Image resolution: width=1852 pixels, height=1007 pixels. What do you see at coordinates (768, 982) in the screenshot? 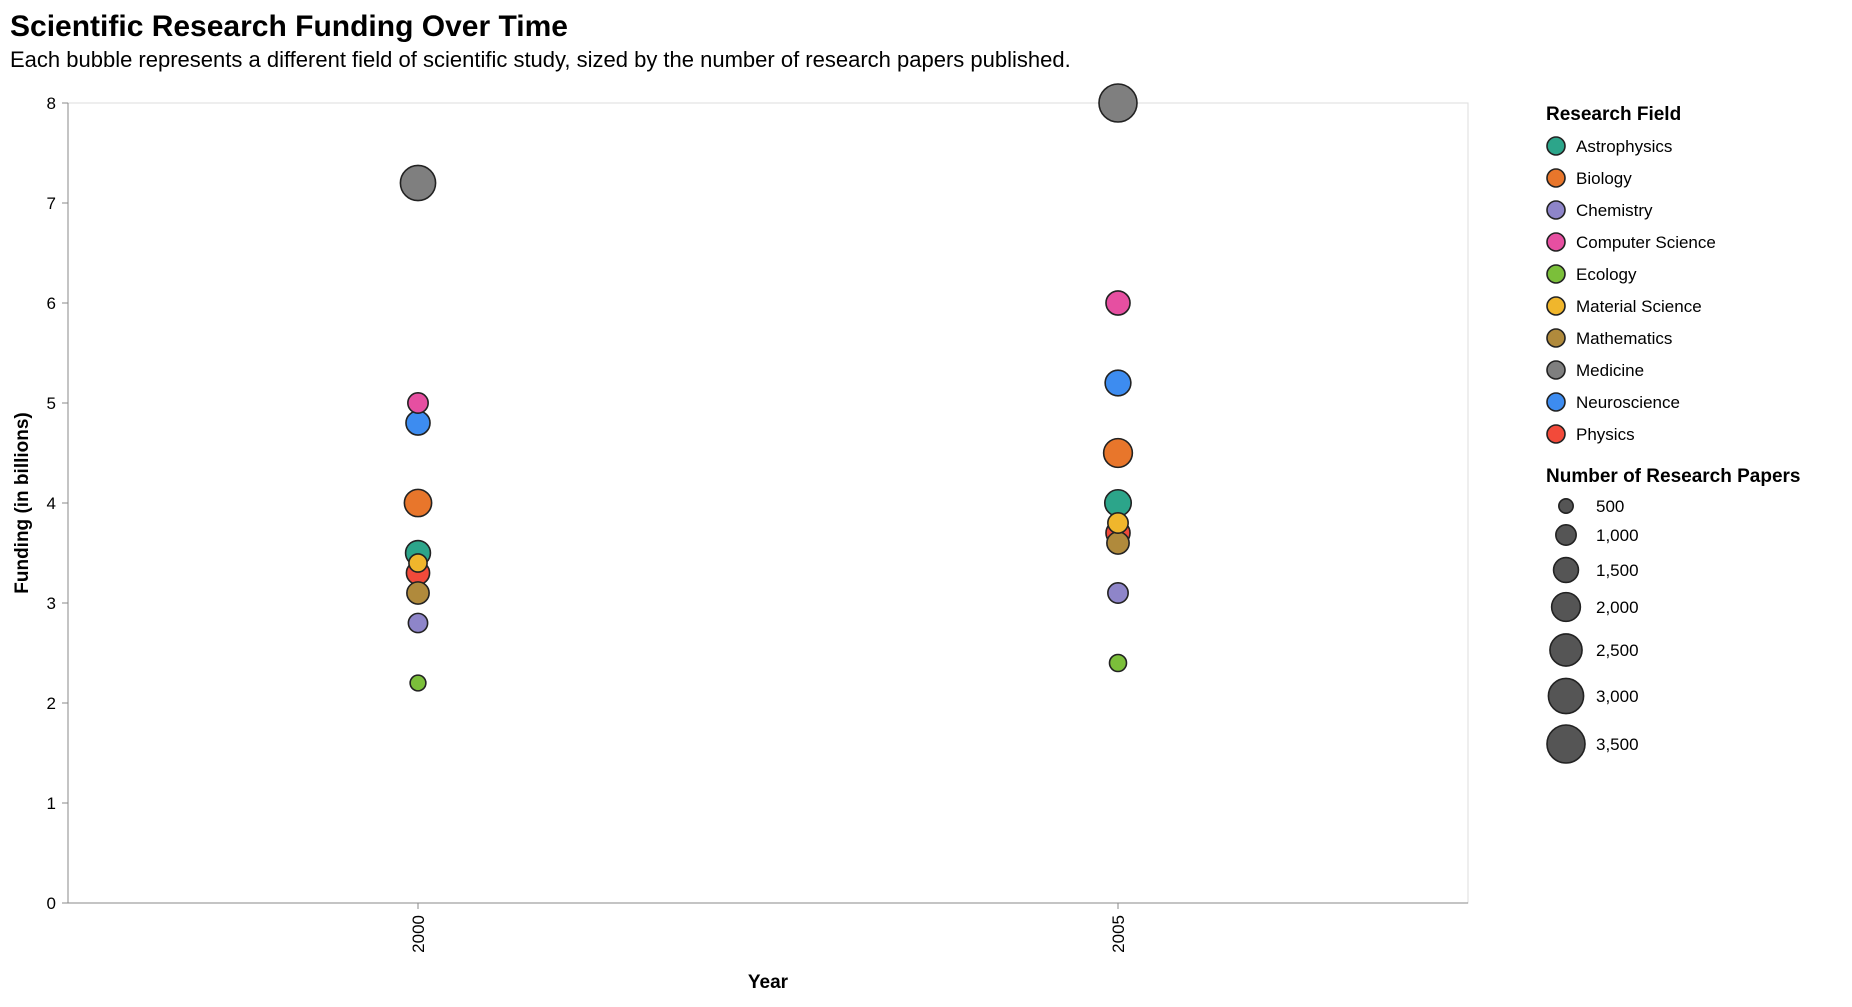
I see `x-axis-title: Year` at bounding box center [768, 982].